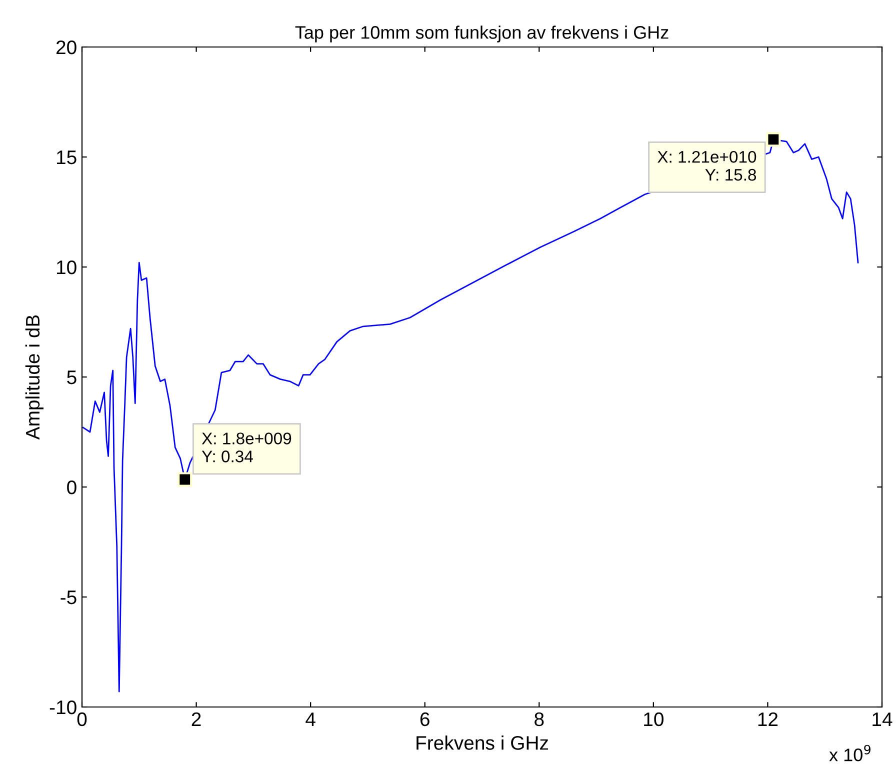  Describe the element at coordinates (311, 719) in the screenshot. I see `x-tick-label: 4` at that location.